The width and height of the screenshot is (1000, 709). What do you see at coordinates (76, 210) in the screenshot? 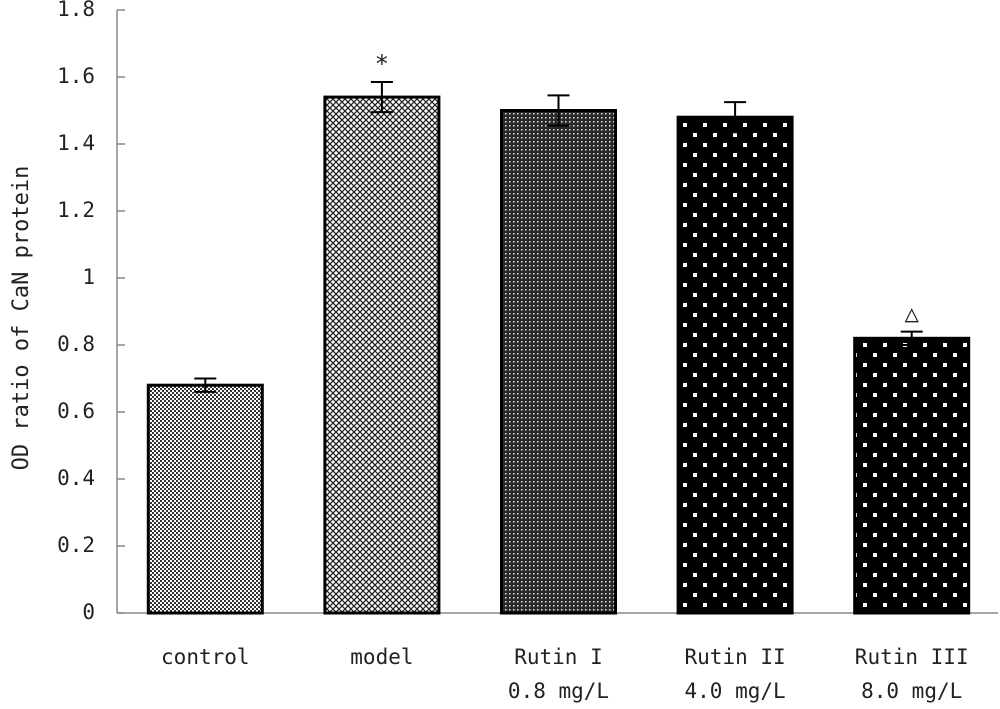
I see `y-tick-label: 1.2` at bounding box center [76, 210].